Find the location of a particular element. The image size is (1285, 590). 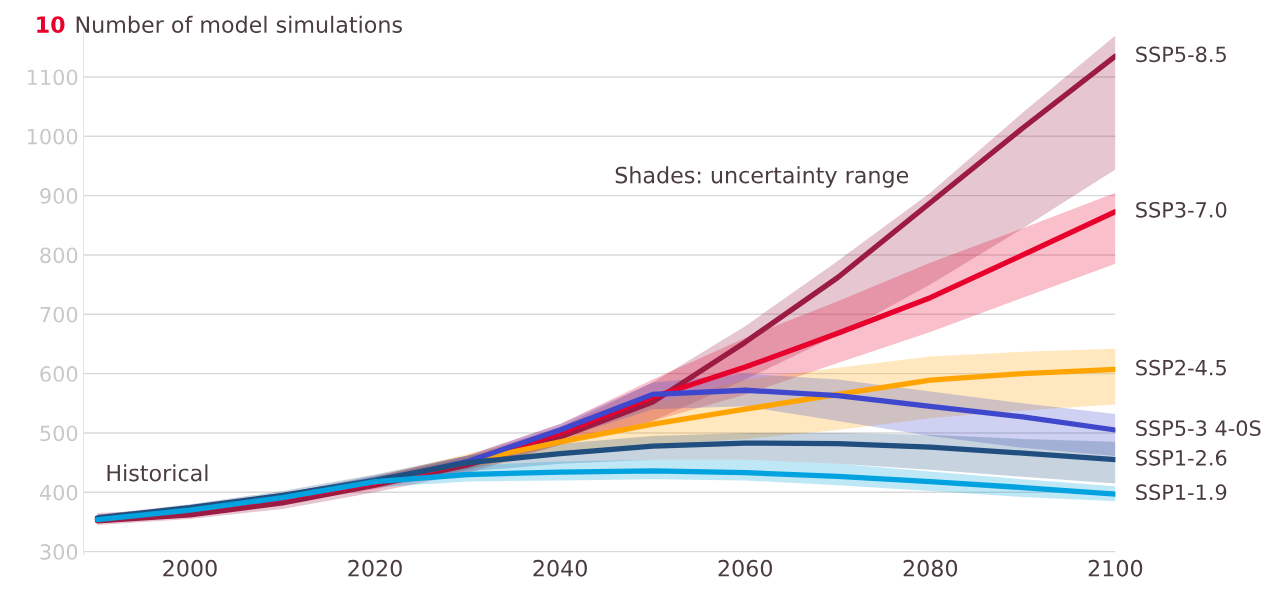

annotation: Shades: uncertainty range is located at coordinates (762, 177).